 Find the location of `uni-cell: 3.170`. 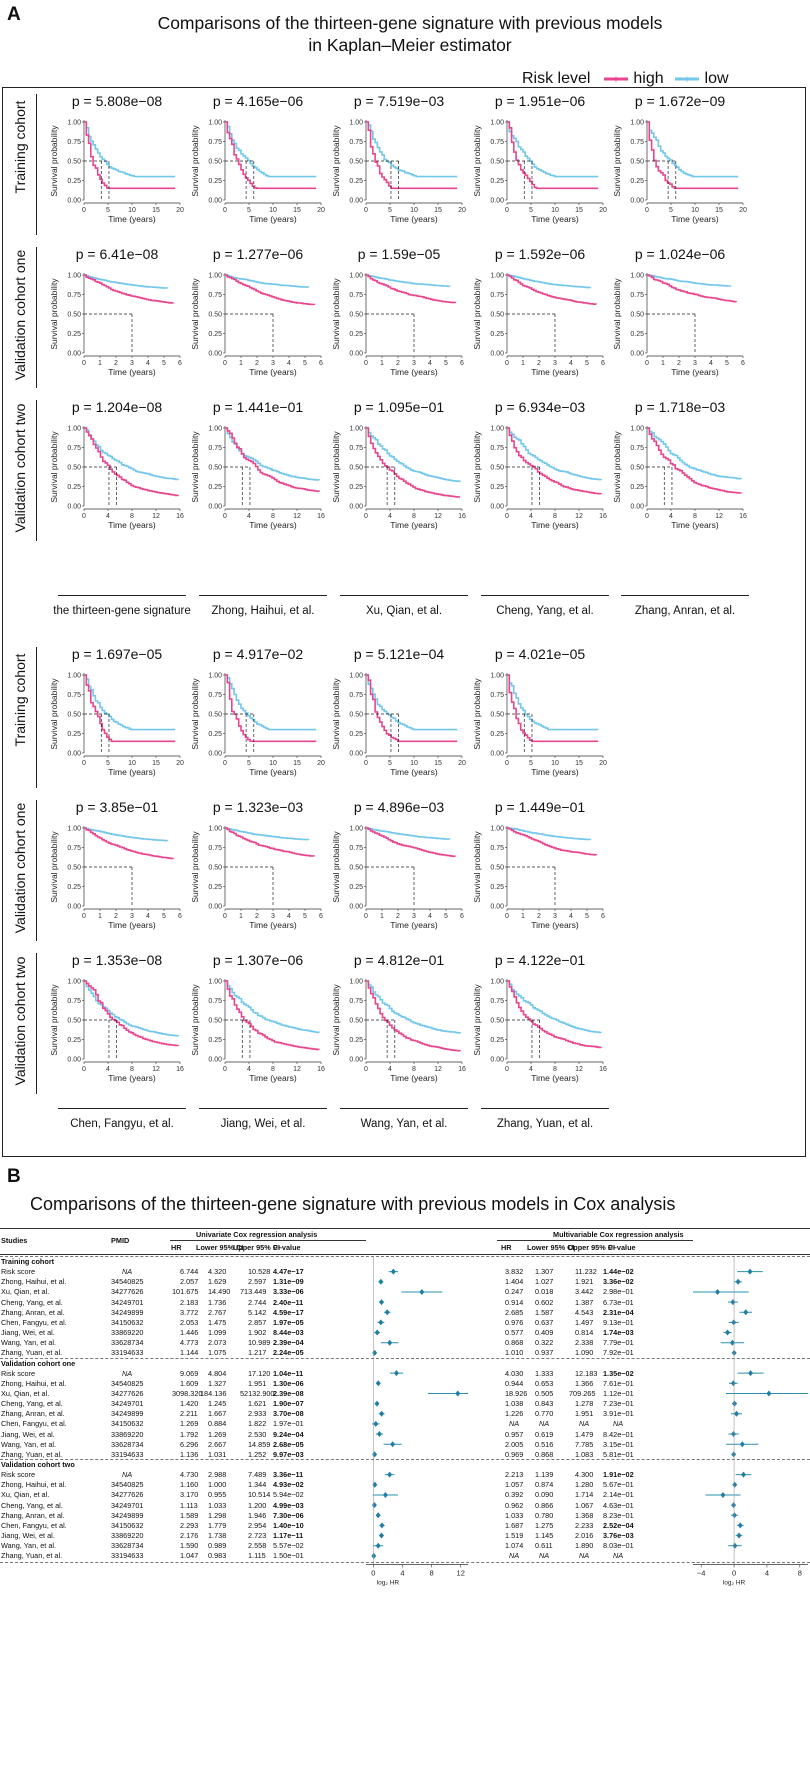

uni-cell: 3.170 is located at coordinates (189, 1495).